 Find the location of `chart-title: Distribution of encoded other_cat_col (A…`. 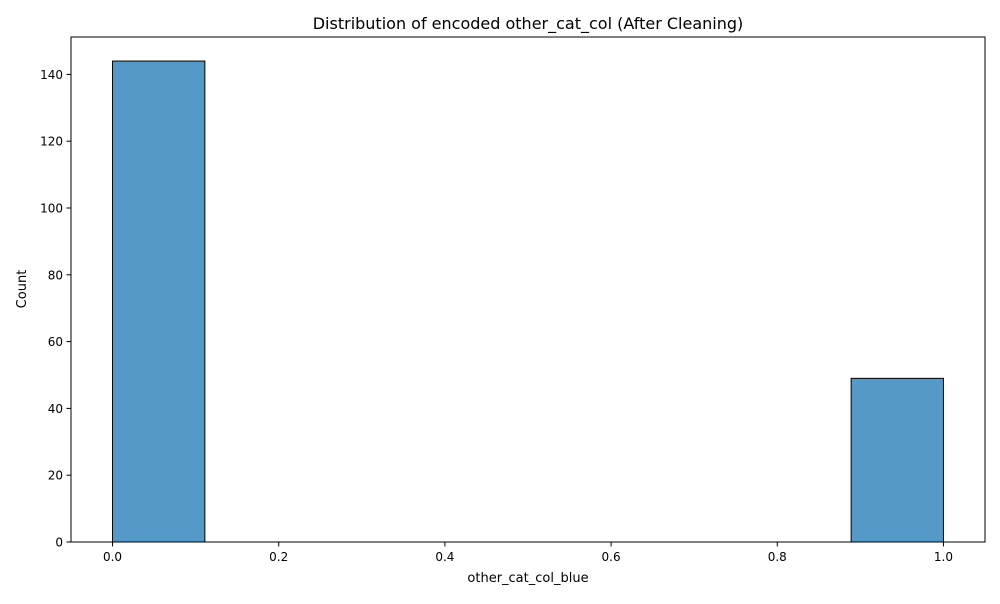

chart-title: Distribution of encoded other_cat_col (A… is located at coordinates (528, 24).